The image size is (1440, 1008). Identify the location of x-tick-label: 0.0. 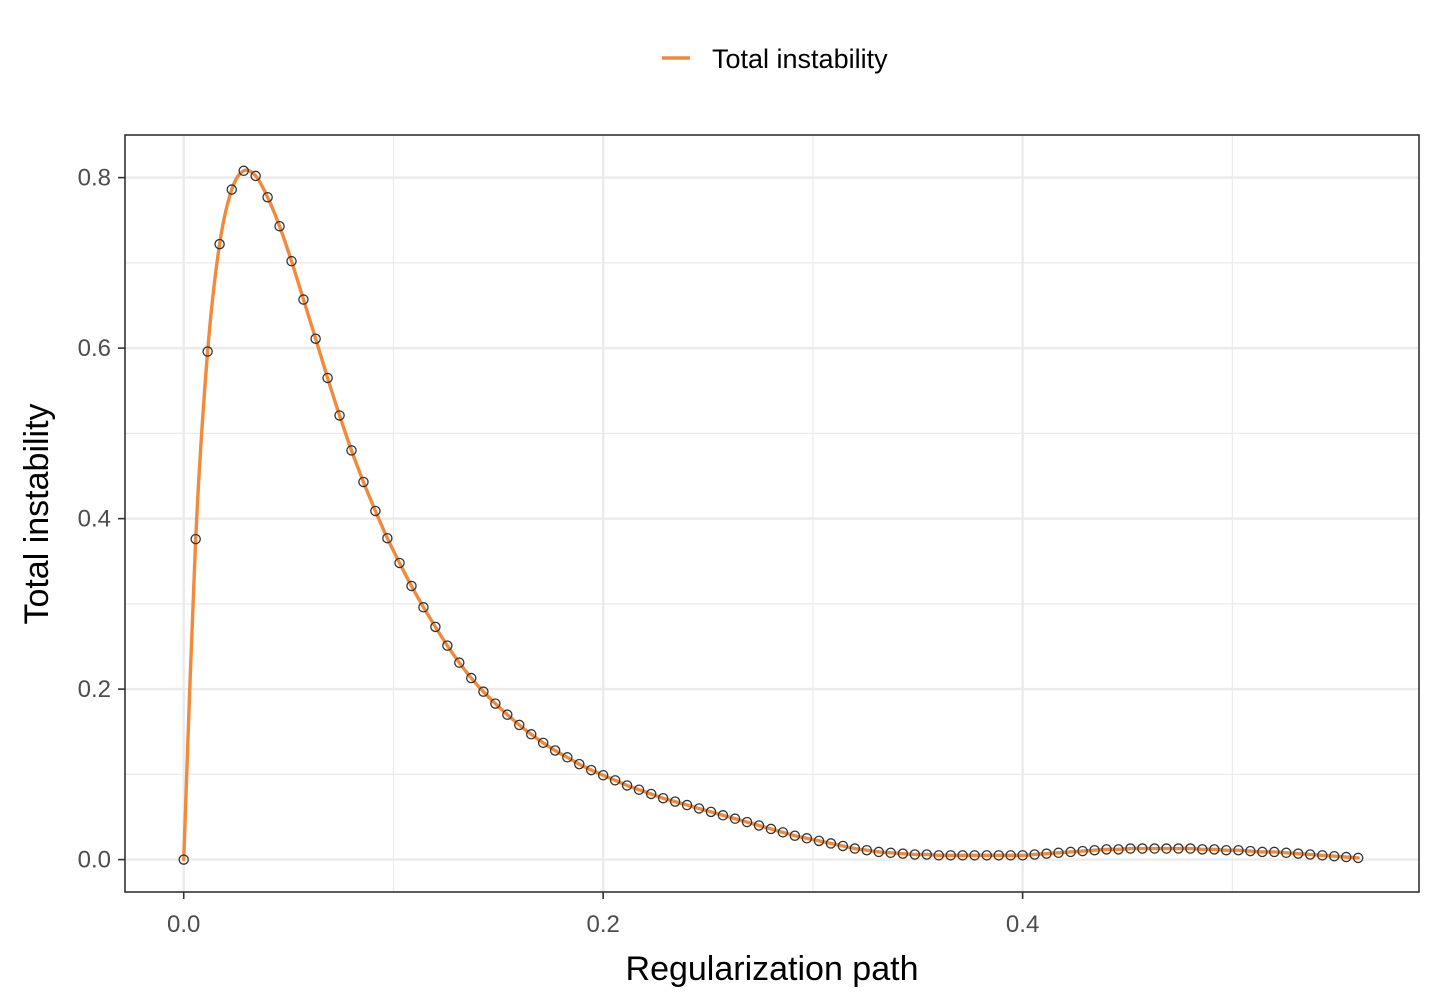
(183, 924).